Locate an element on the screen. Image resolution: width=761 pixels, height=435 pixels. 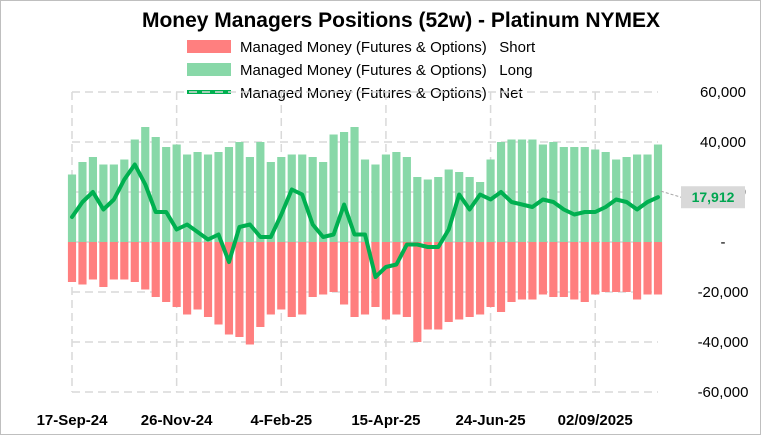
x-tick-label: 15-Apr-25 is located at coordinates (385, 420).